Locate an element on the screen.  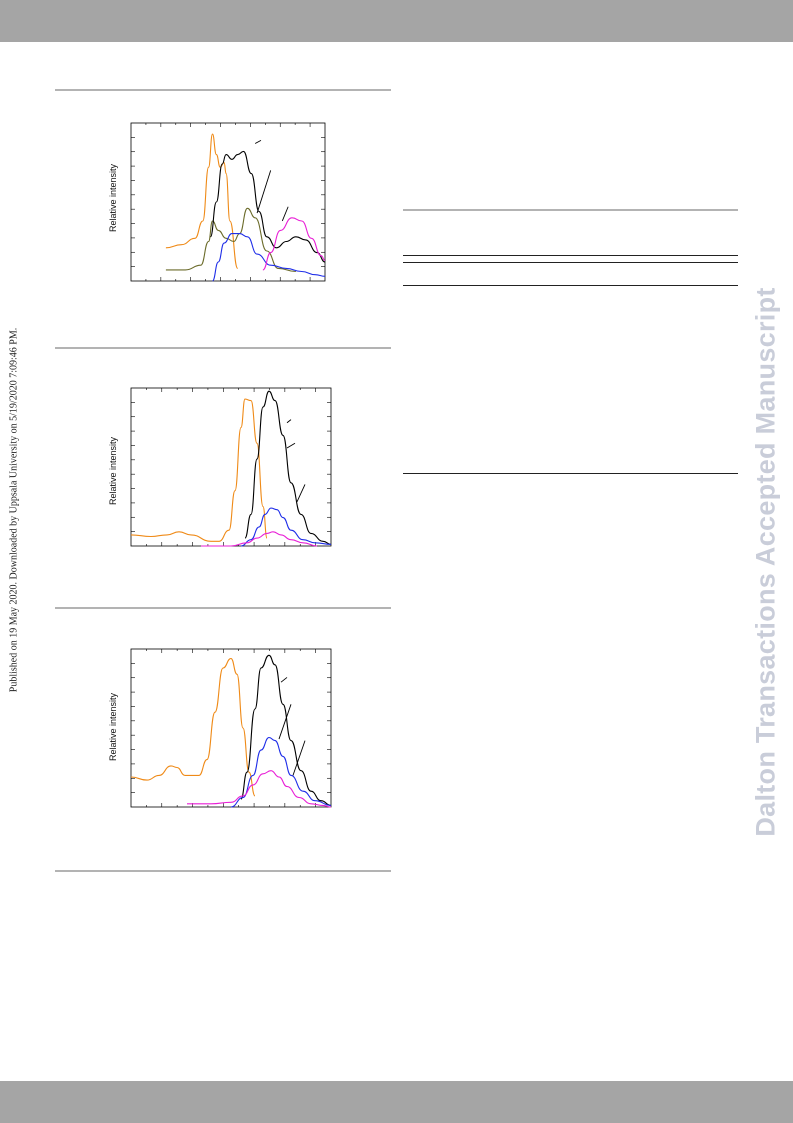
footer-bar is located at coordinates (396, 1102).